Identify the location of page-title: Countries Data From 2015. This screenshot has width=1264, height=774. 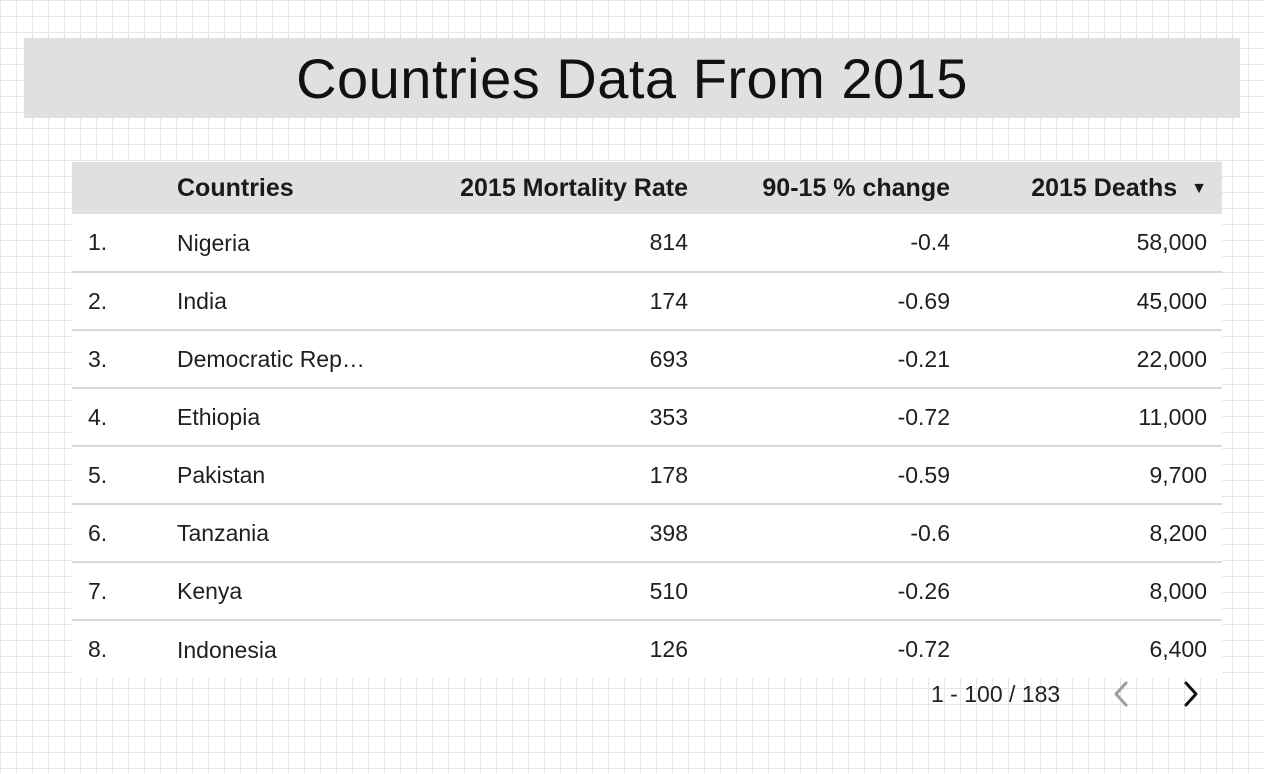
(632, 78).